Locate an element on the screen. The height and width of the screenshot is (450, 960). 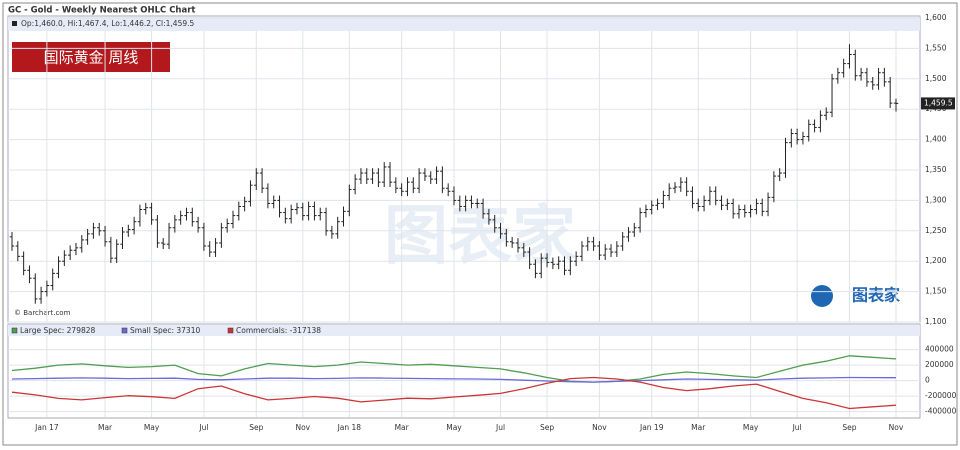
y-tick-label: 1,400 is located at coordinates (936, 139).